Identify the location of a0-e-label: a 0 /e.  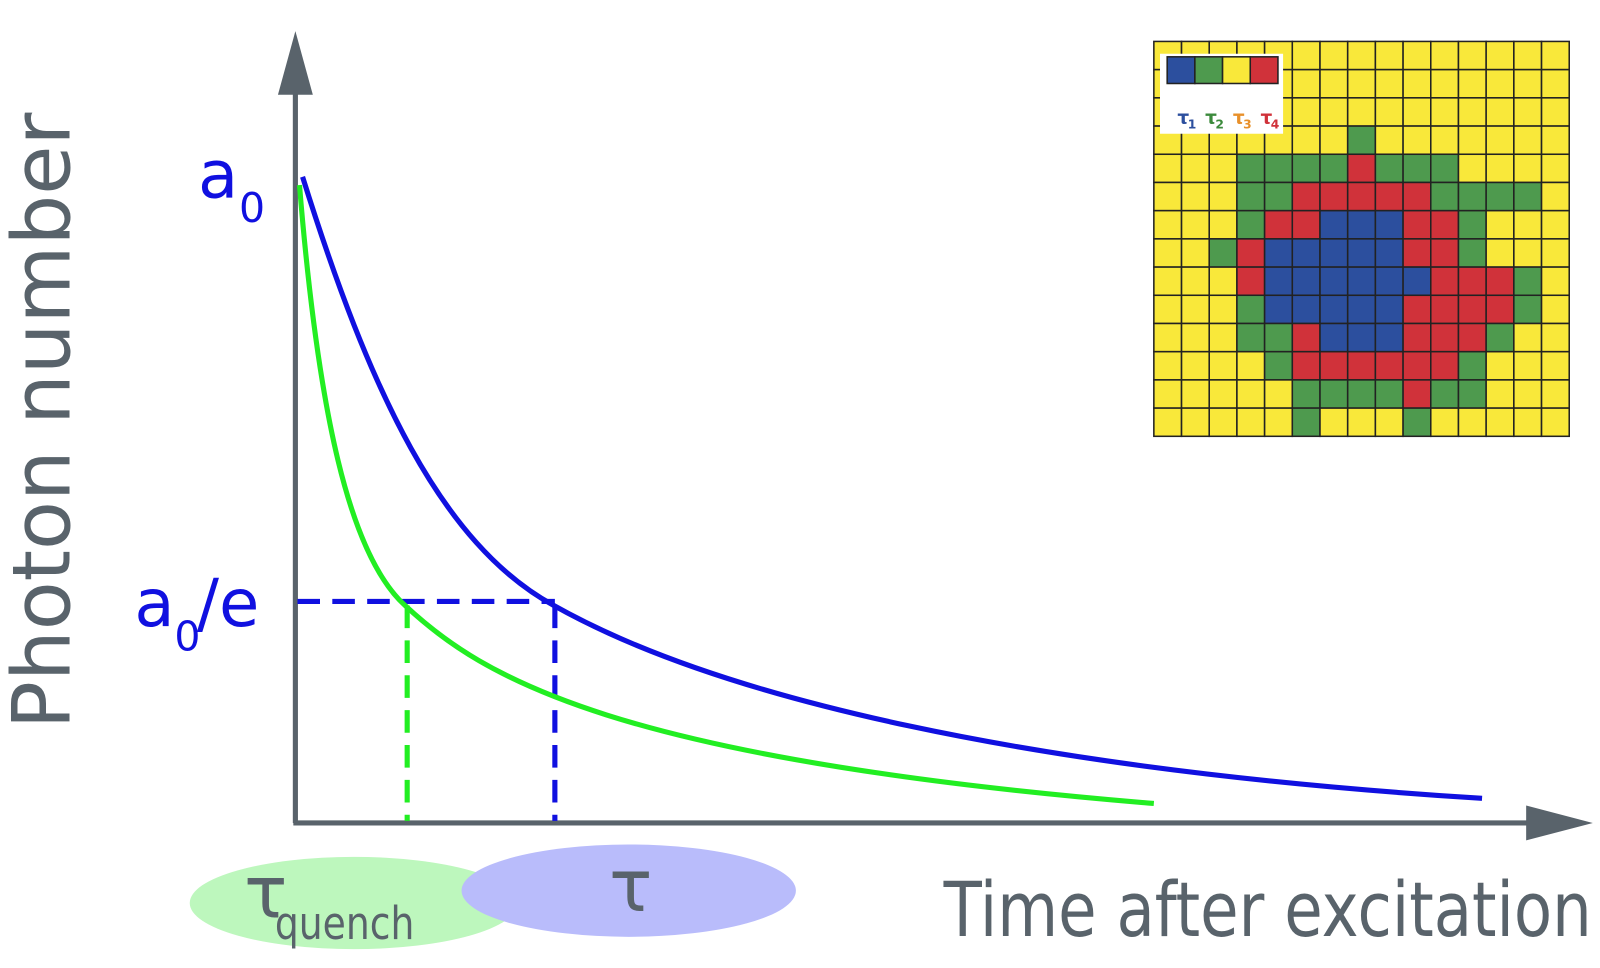
(196, 613).